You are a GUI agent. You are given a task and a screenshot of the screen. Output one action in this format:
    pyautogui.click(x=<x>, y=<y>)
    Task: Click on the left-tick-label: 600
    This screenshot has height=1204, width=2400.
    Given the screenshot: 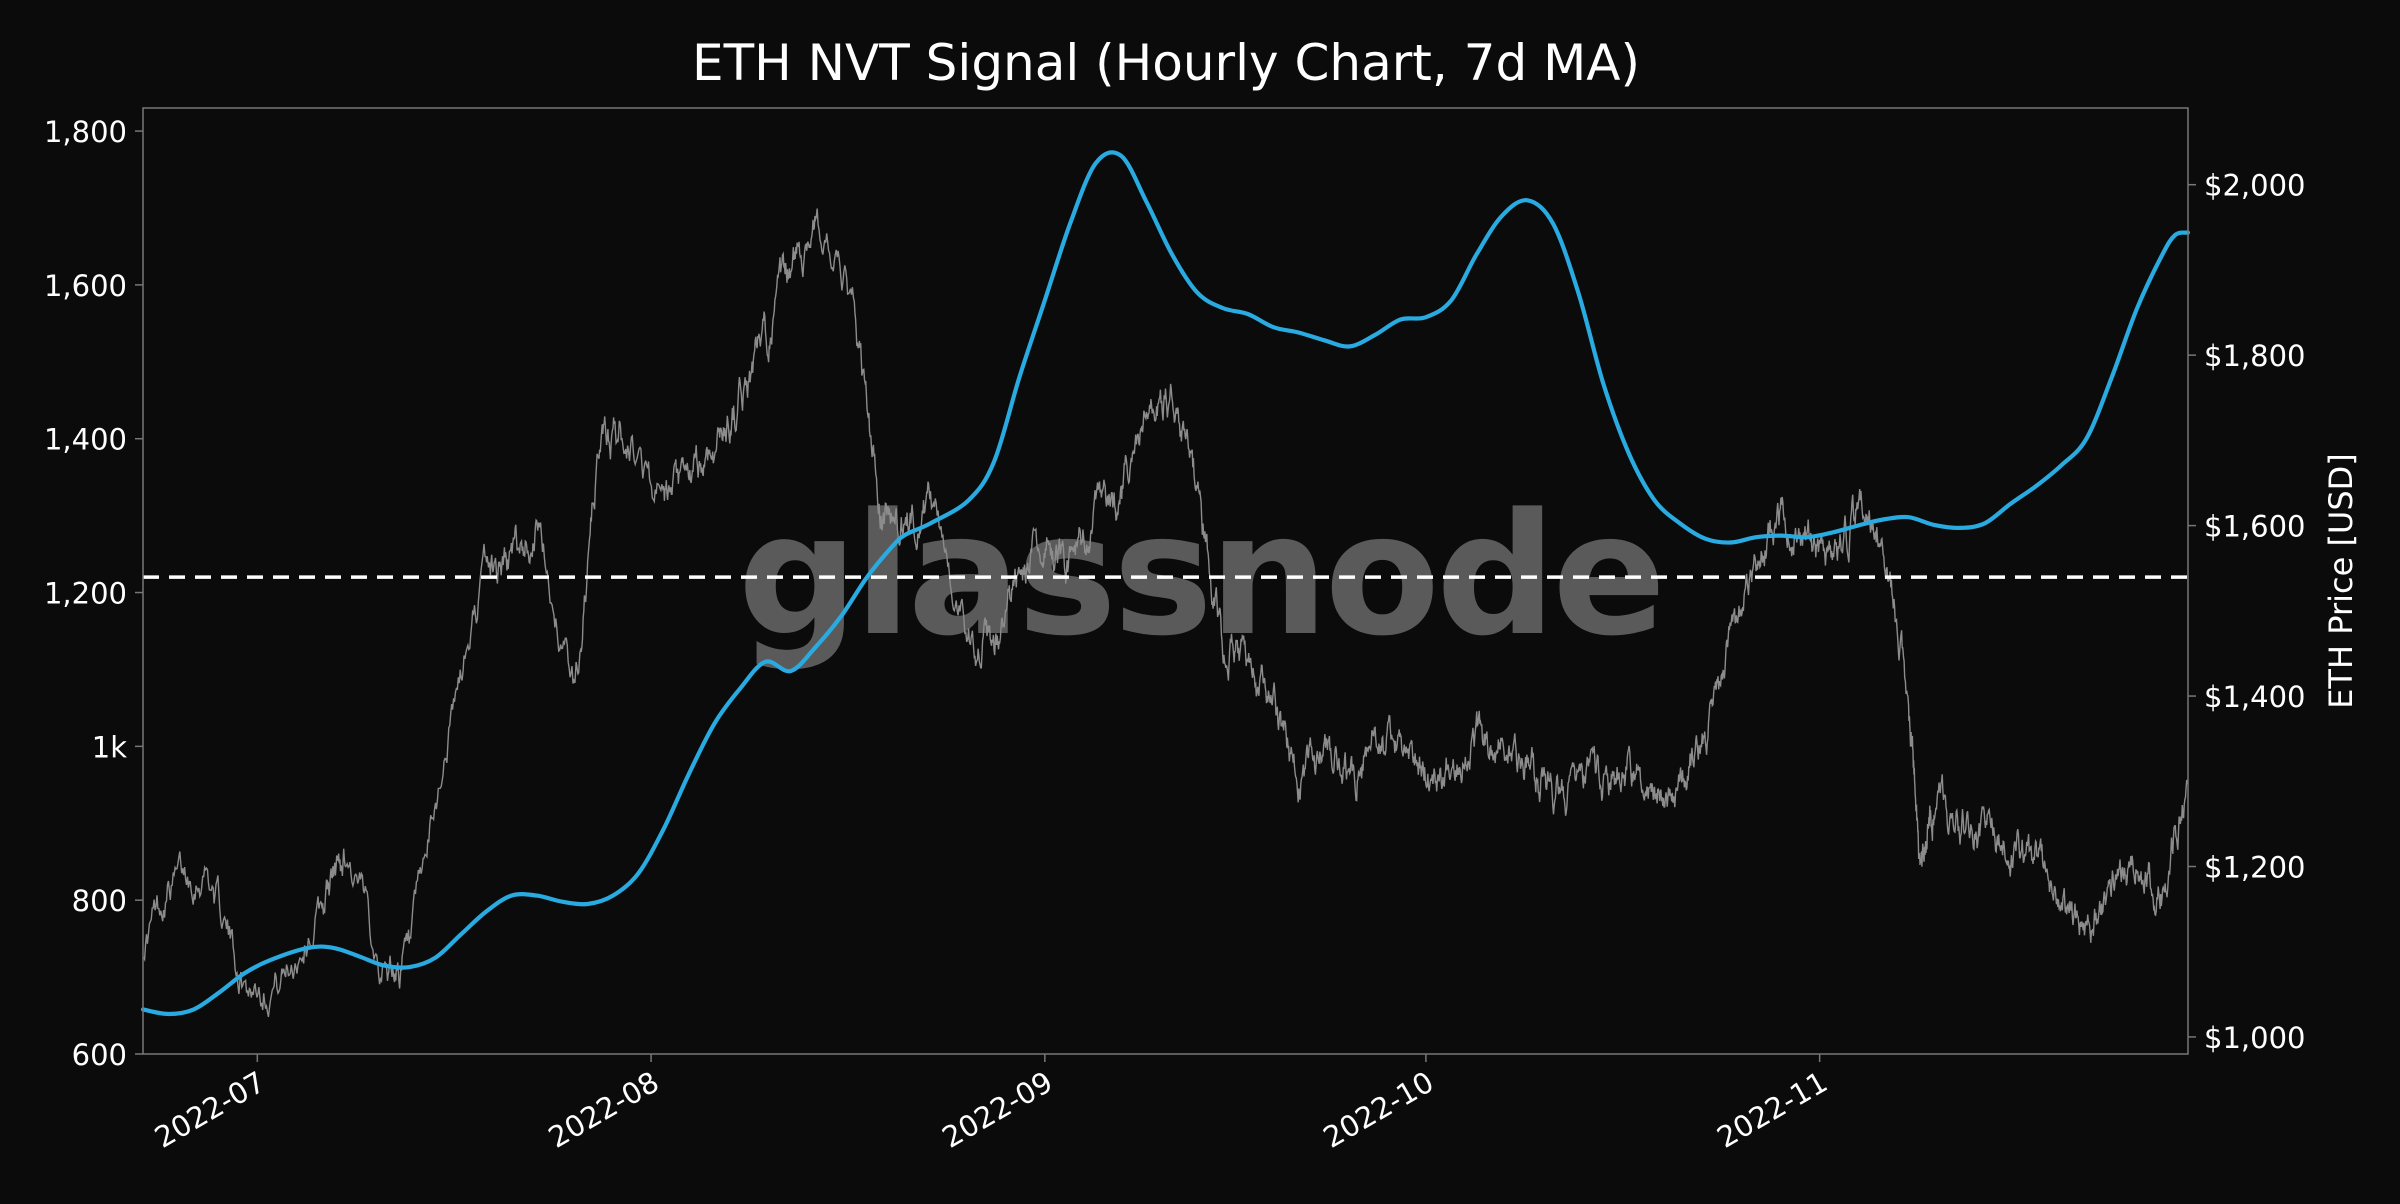 What is the action you would take?
    pyautogui.click(x=99, y=1055)
    